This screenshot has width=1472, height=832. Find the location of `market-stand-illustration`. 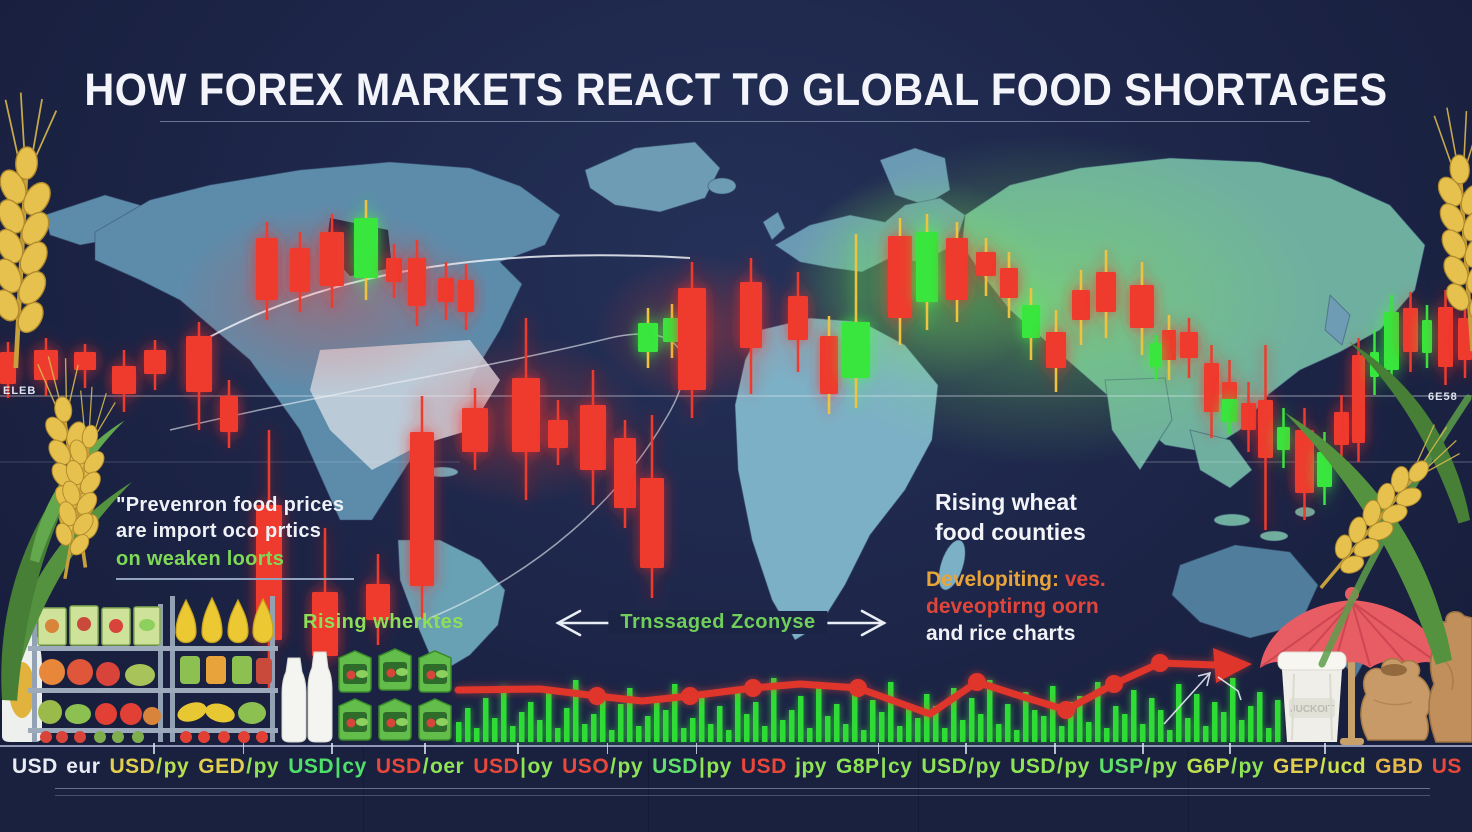

market-stand-illustration is located at coordinates (227, 669).